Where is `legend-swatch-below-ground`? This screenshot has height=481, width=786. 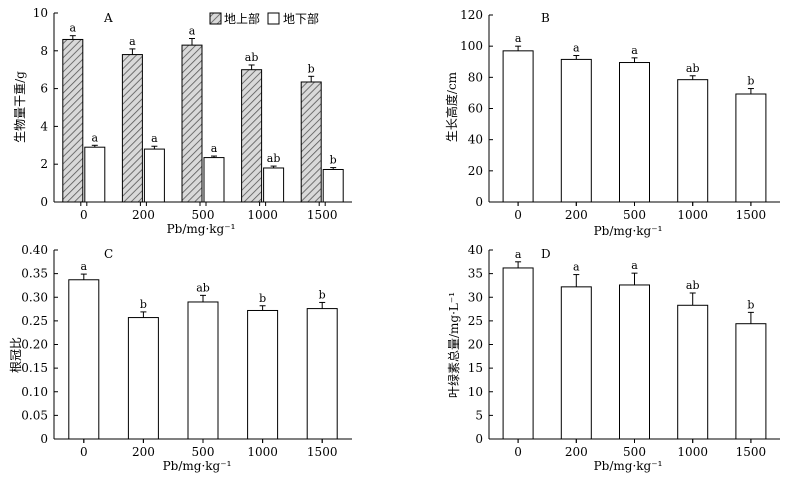 legend-swatch-below-ground is located at coordinates (273, 18).